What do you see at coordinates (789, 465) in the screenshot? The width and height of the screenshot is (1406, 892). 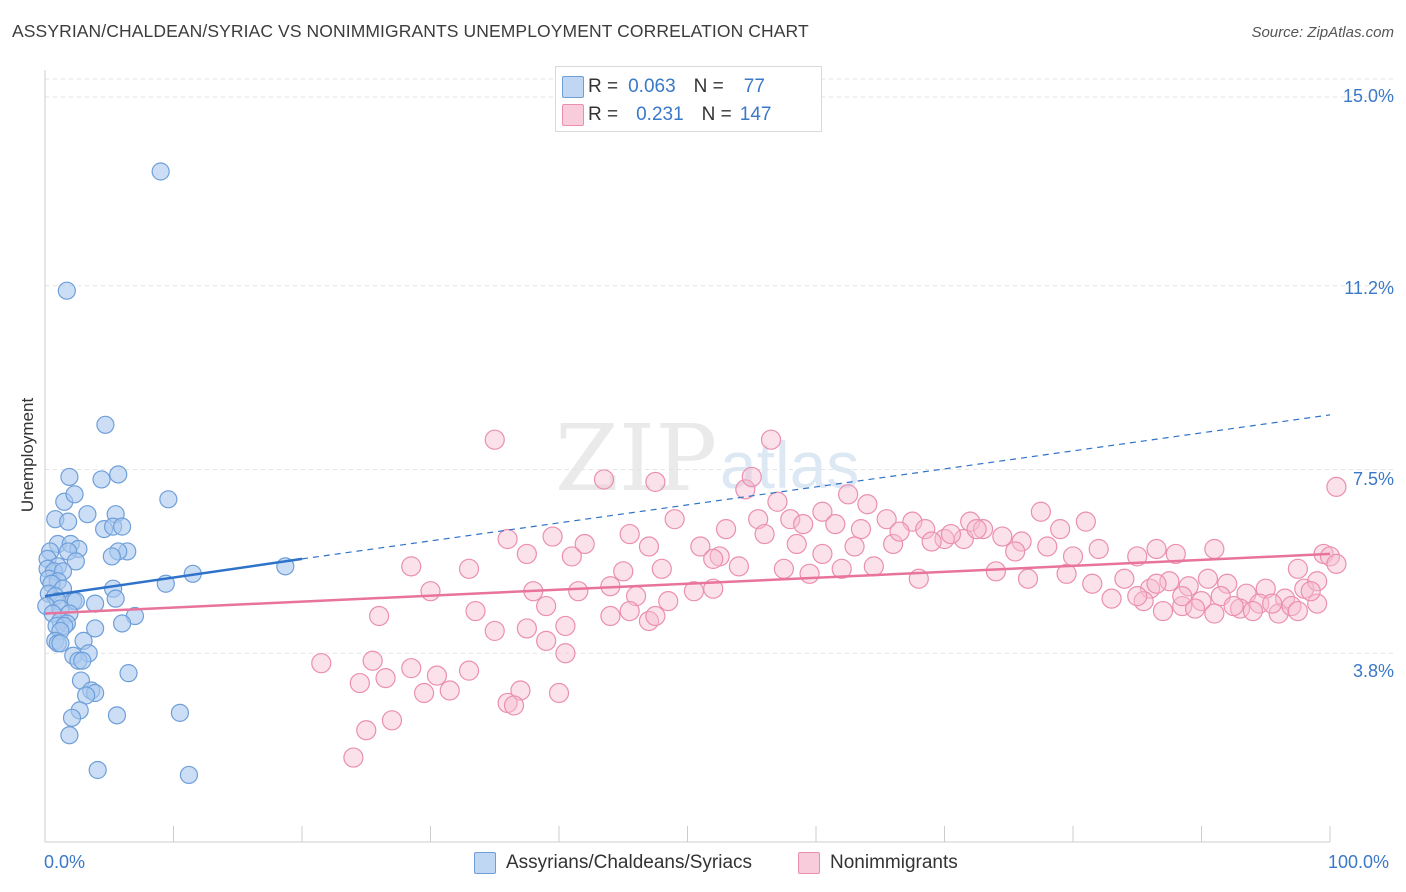 I see `watermark-atlas: atlas` at bounding box center [789, 465].